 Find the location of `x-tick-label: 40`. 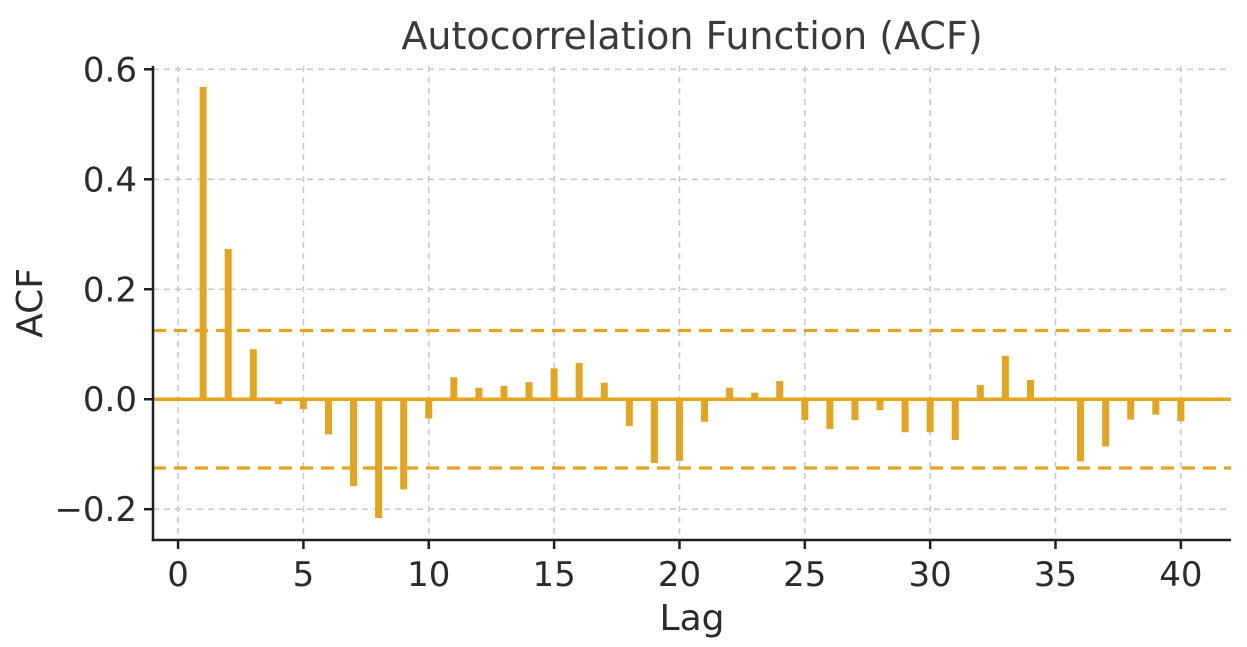

x-tick-label: 40 is located at coordinates (1180, 575).